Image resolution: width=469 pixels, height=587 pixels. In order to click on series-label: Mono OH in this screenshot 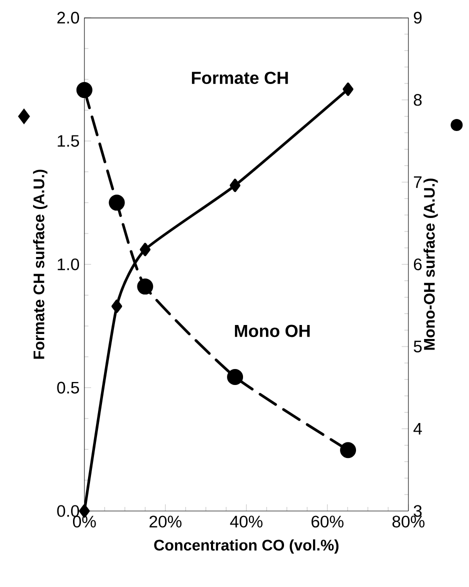, I will do `click(272, 331)`.